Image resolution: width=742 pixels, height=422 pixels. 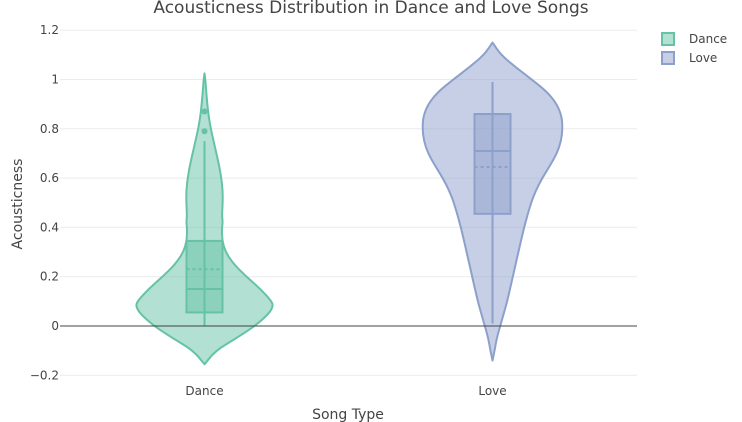 I want to click on x-tick-label: Dance, so click(x=204, y=391).